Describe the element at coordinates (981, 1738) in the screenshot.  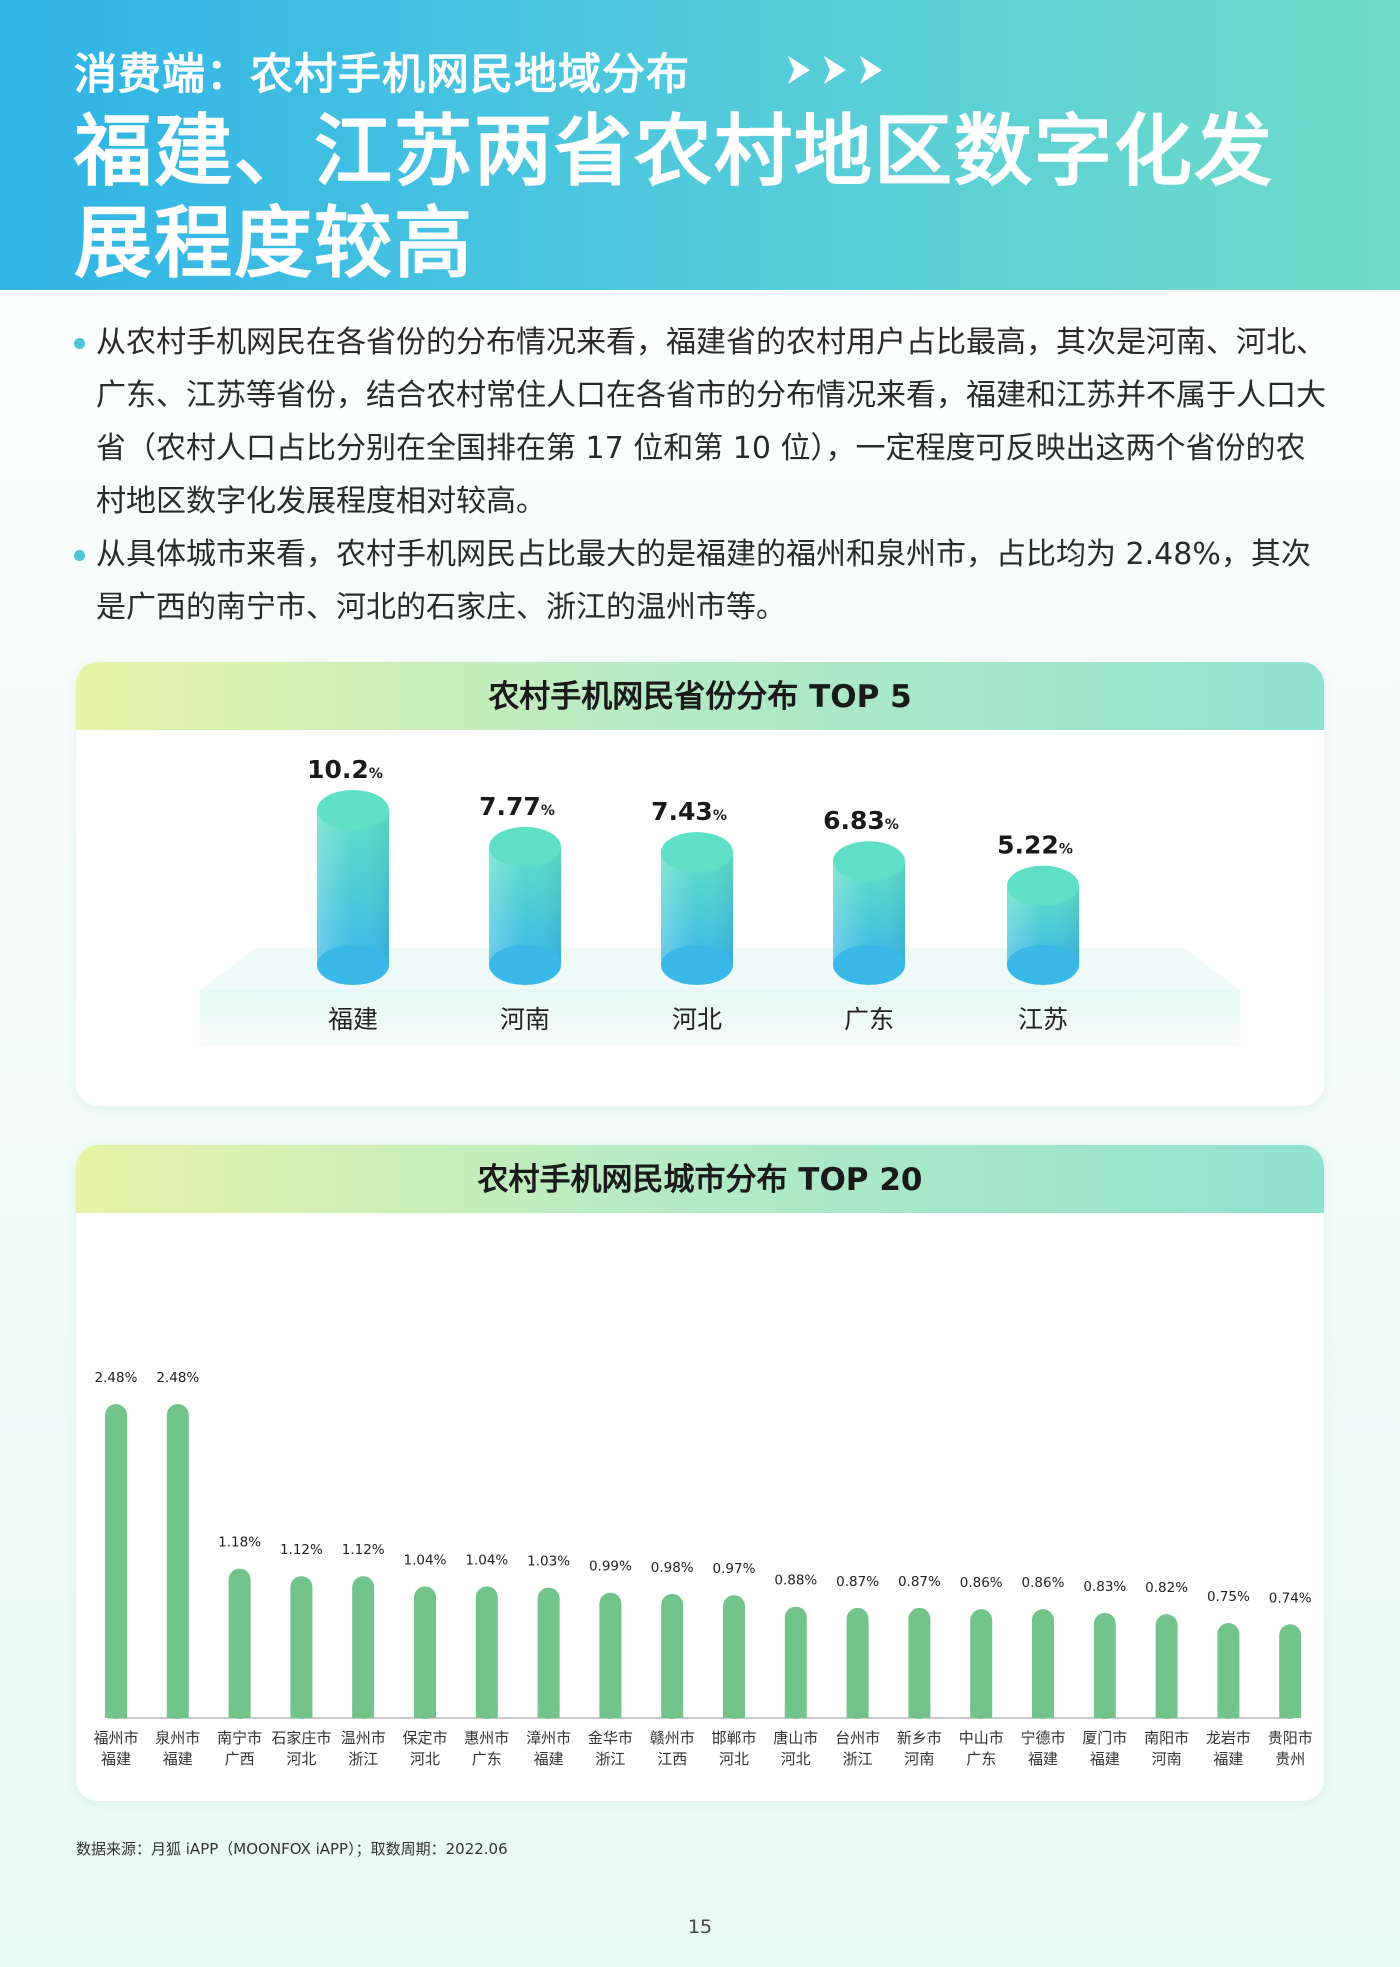
I see `category-label: 中山市` at that location.